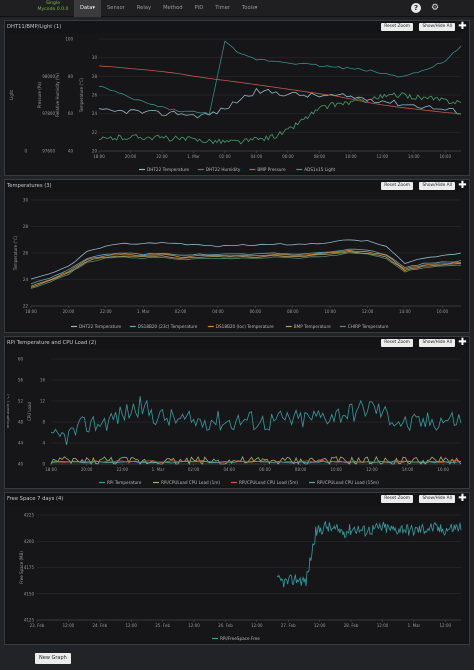  I want to click on legend-item: DHT22 Temperature, so click(164, 169).